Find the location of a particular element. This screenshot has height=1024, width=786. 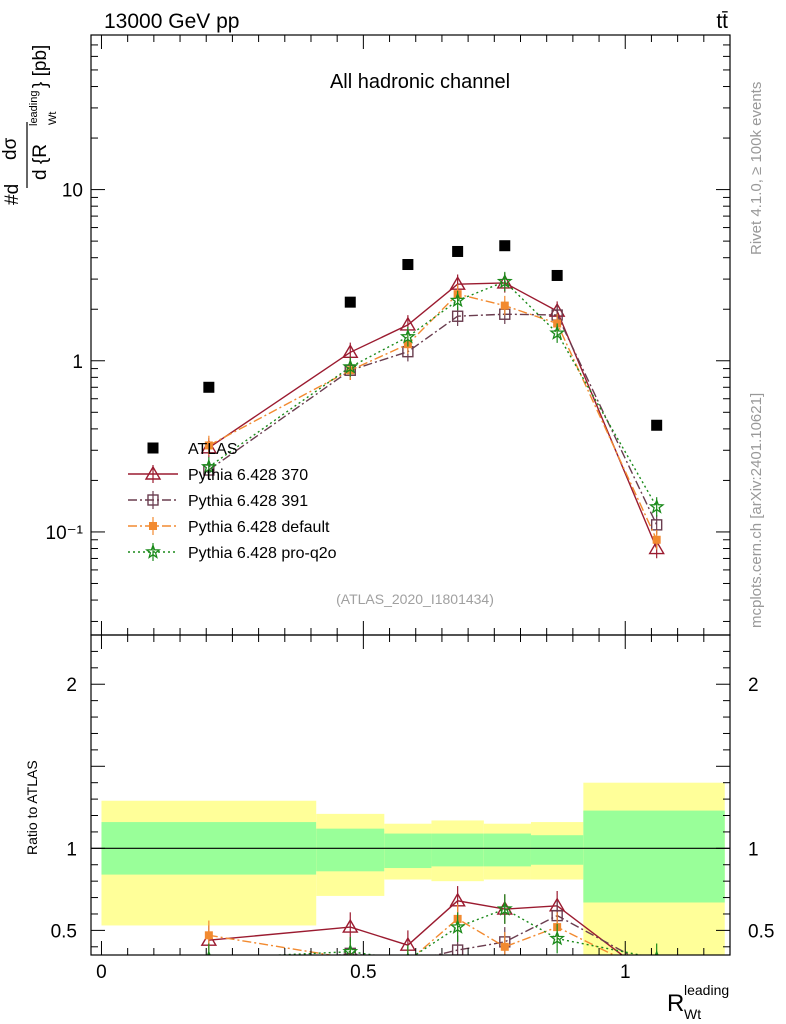

analysis-tag: (ATLAS_2020_I1801434) is located at coordinates (415, 599).